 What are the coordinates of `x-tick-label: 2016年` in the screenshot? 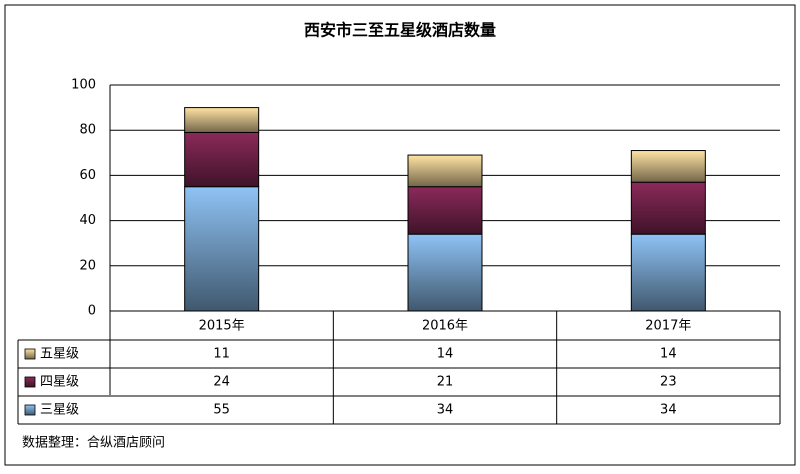 It's located at (445, 326).